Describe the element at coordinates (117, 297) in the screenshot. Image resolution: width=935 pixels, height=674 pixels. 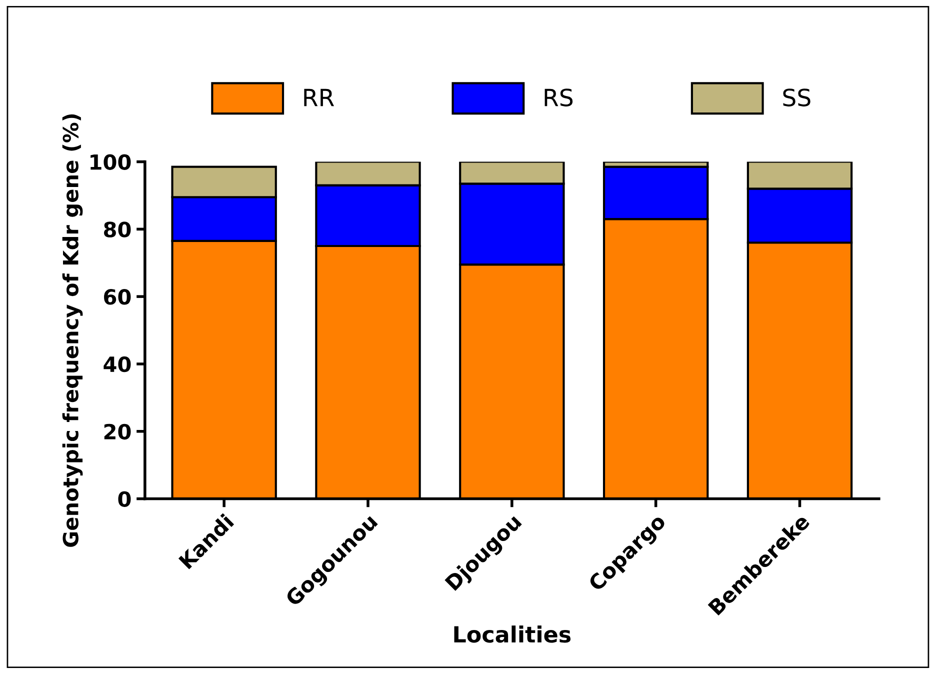
I see `y-tick-label: 60` at that location.